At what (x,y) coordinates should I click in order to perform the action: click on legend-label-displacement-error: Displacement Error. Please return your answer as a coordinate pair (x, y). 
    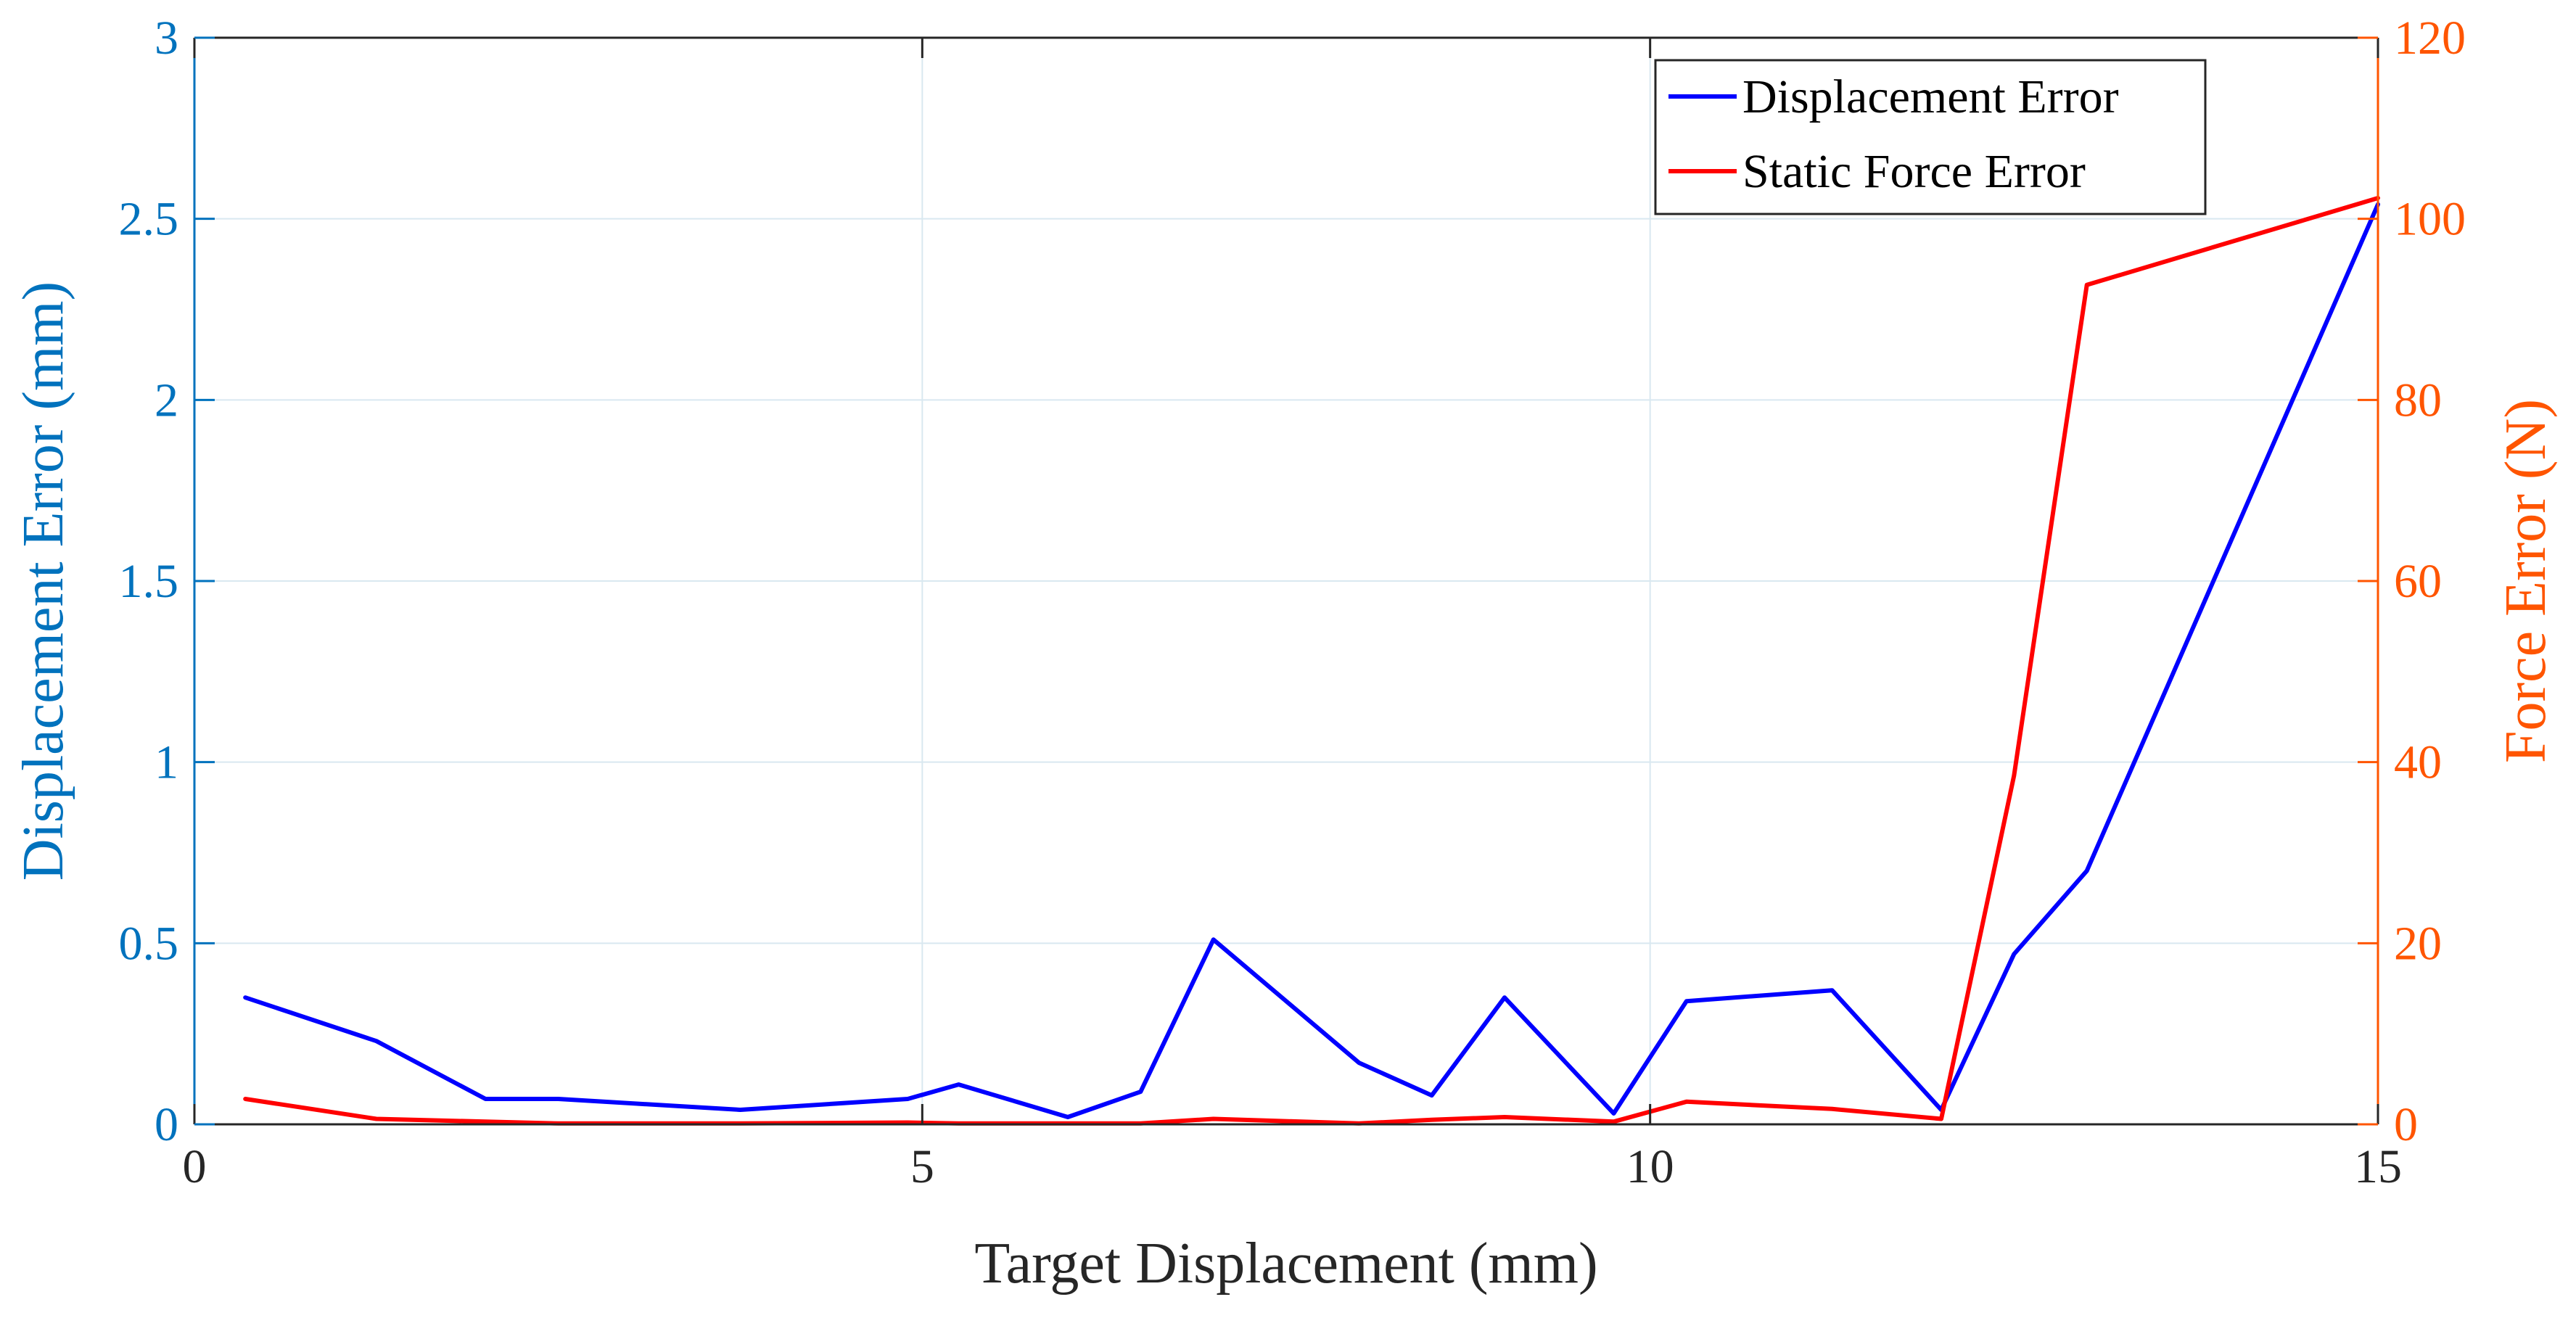
    Looking at the image, I should click on (1930, 96).